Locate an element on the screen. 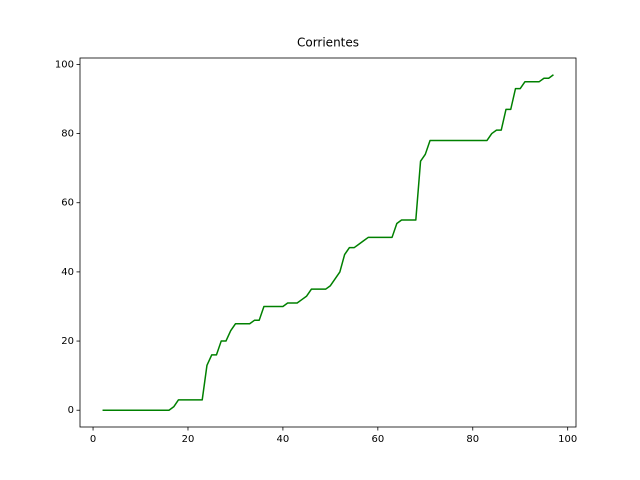 Image resolution: width=640 pixels, height=480 pixels. x-tick-label: 0 is located at coordinates (93, 439).